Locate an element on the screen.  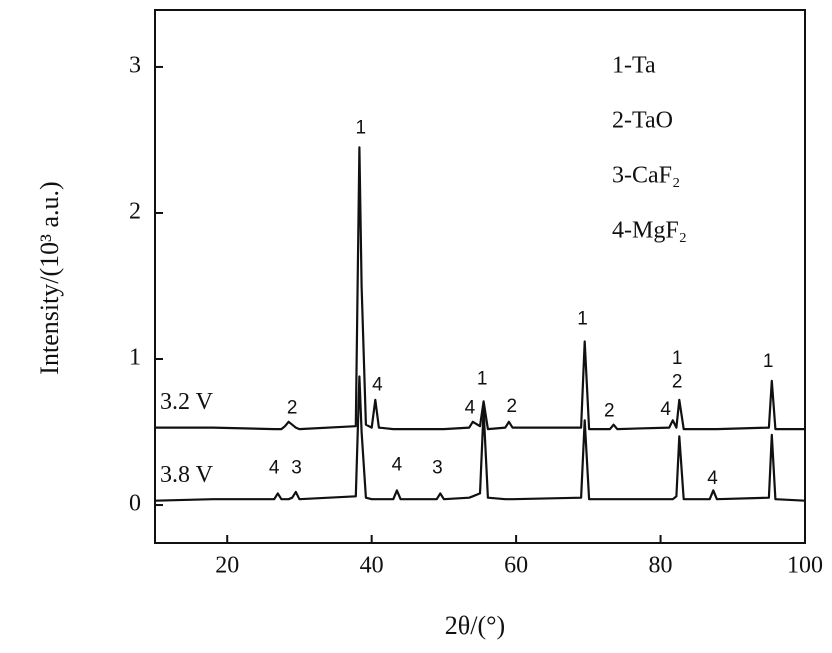
y-tick-label: 0 is located at coordinates (135, 504).